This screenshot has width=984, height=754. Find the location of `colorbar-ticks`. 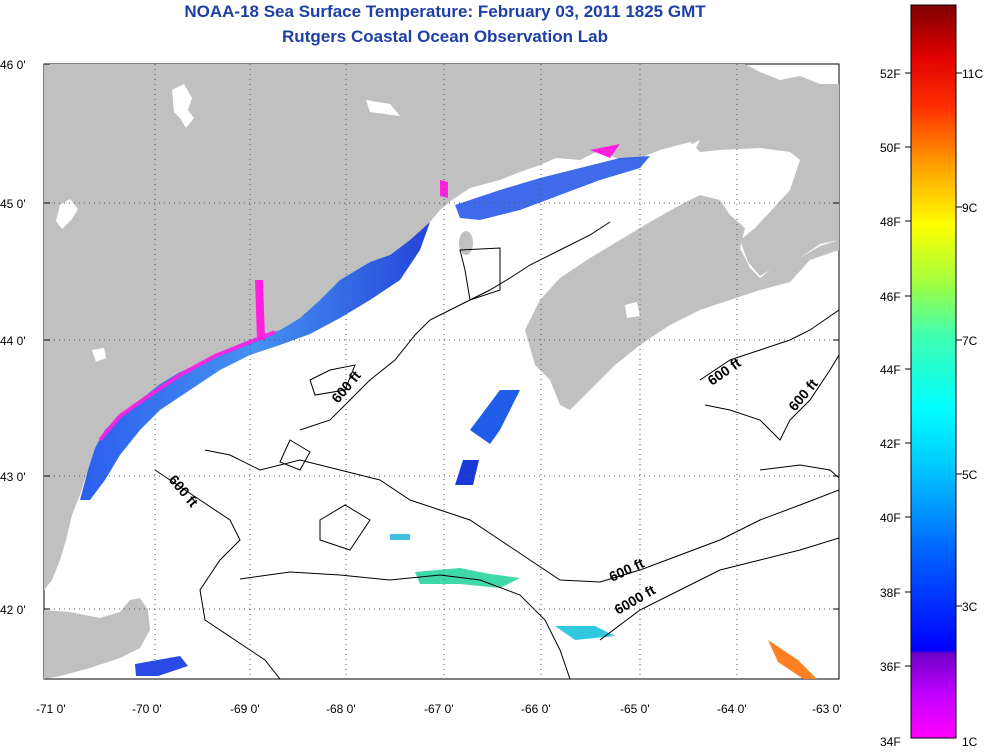

colorbar-ticks is located at coordinates (933, 369).